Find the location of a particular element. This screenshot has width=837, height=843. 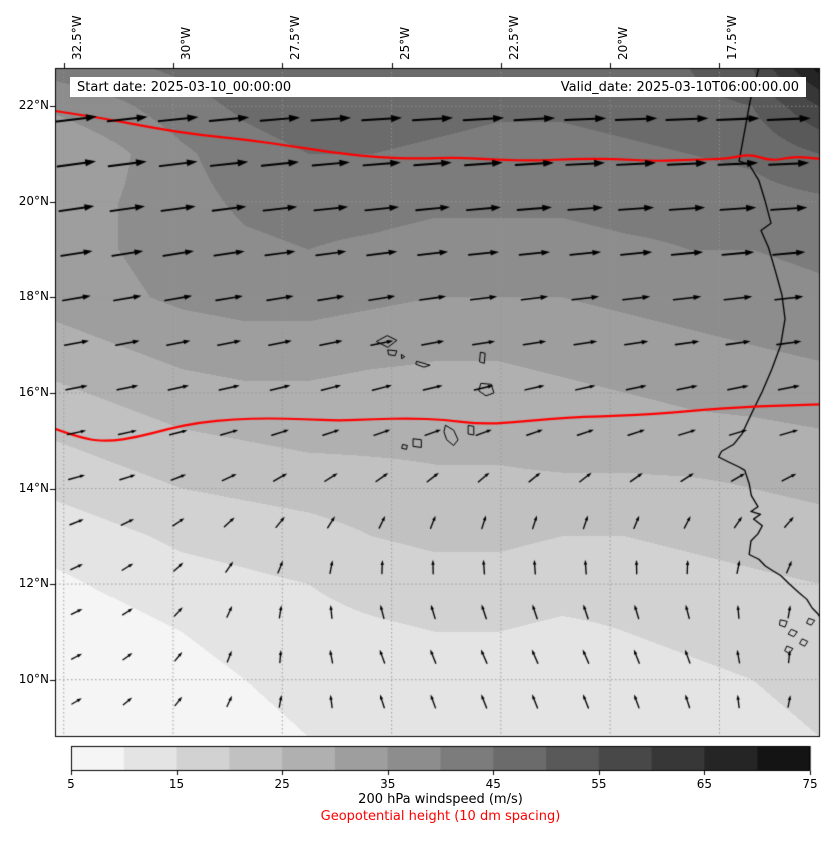

y-tick-label: 20°N is located at coordinates (33, 200).